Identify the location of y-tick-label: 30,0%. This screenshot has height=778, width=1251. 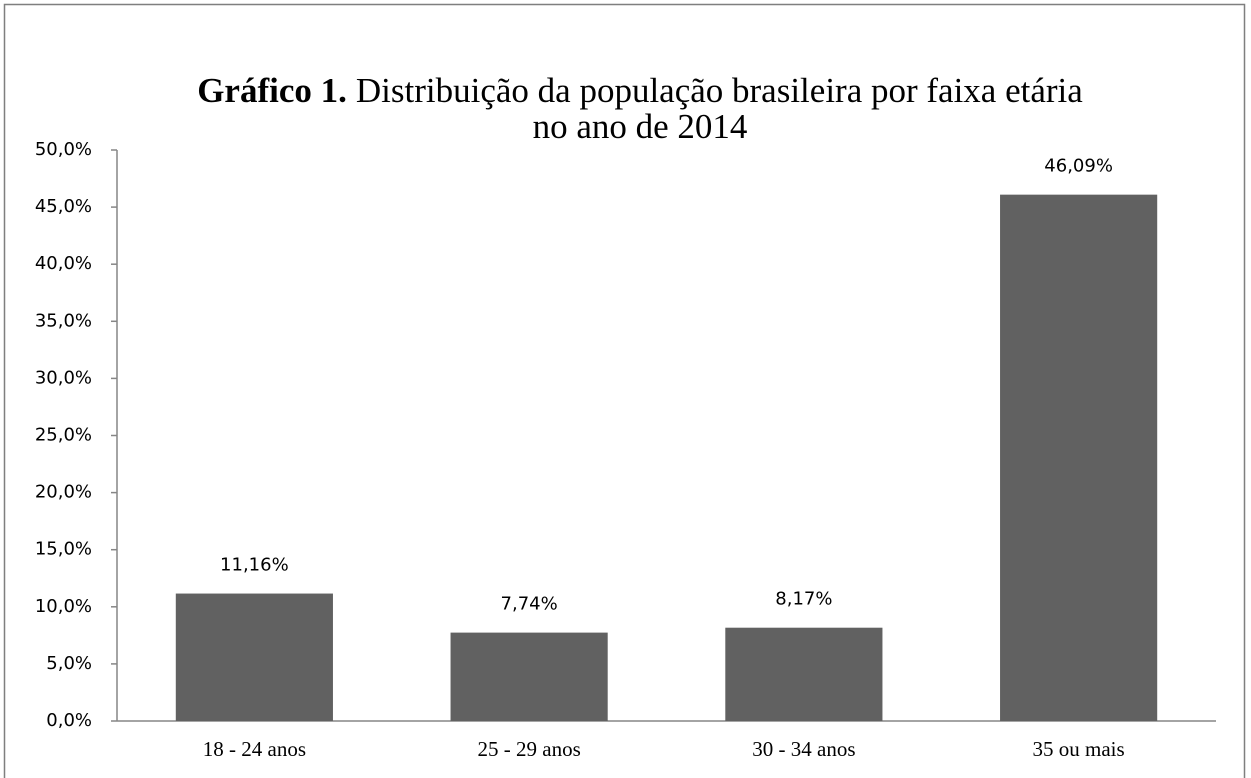
(63, 377).